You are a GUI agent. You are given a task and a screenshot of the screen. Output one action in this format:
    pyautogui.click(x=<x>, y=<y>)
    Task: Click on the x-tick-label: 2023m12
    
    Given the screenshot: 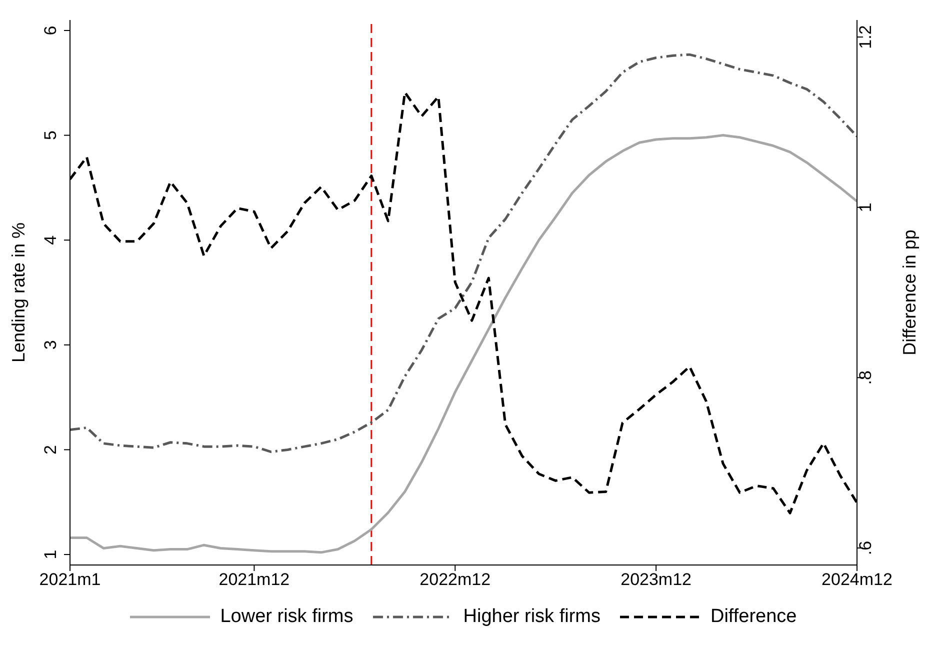 What is the action you would take?
    pyautogui.click(x=656, y=580)
    